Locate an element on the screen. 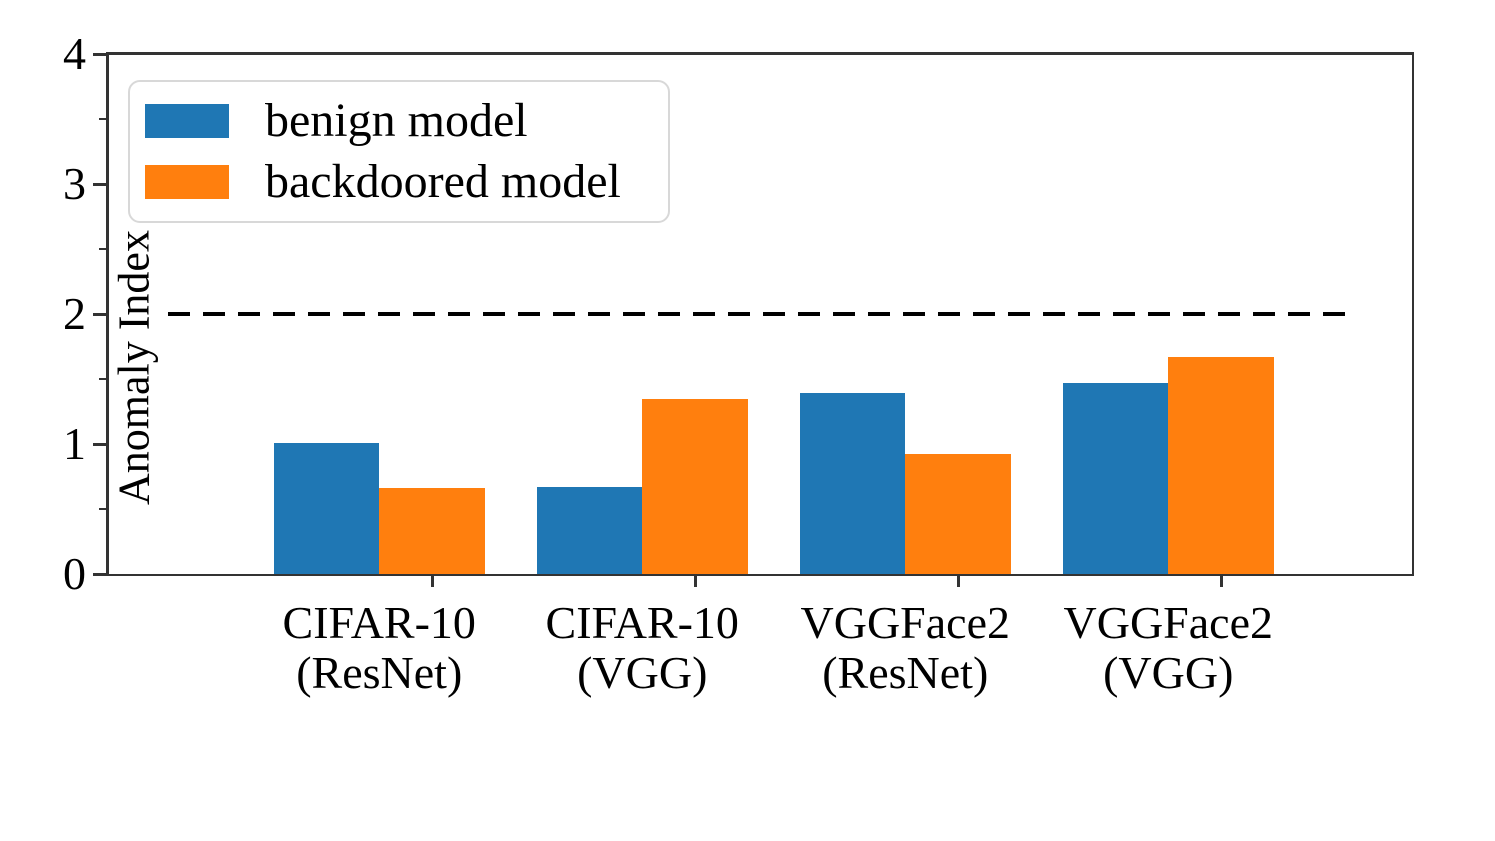  y-minor-tick-3.5 is located at coordinates (103, 118).